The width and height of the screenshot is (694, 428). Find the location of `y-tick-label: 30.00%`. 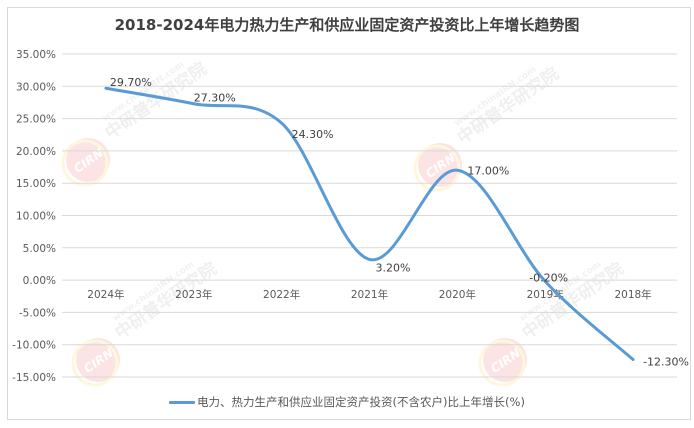

y-tick-label: 30.00% is located at coordinates (36, 87).